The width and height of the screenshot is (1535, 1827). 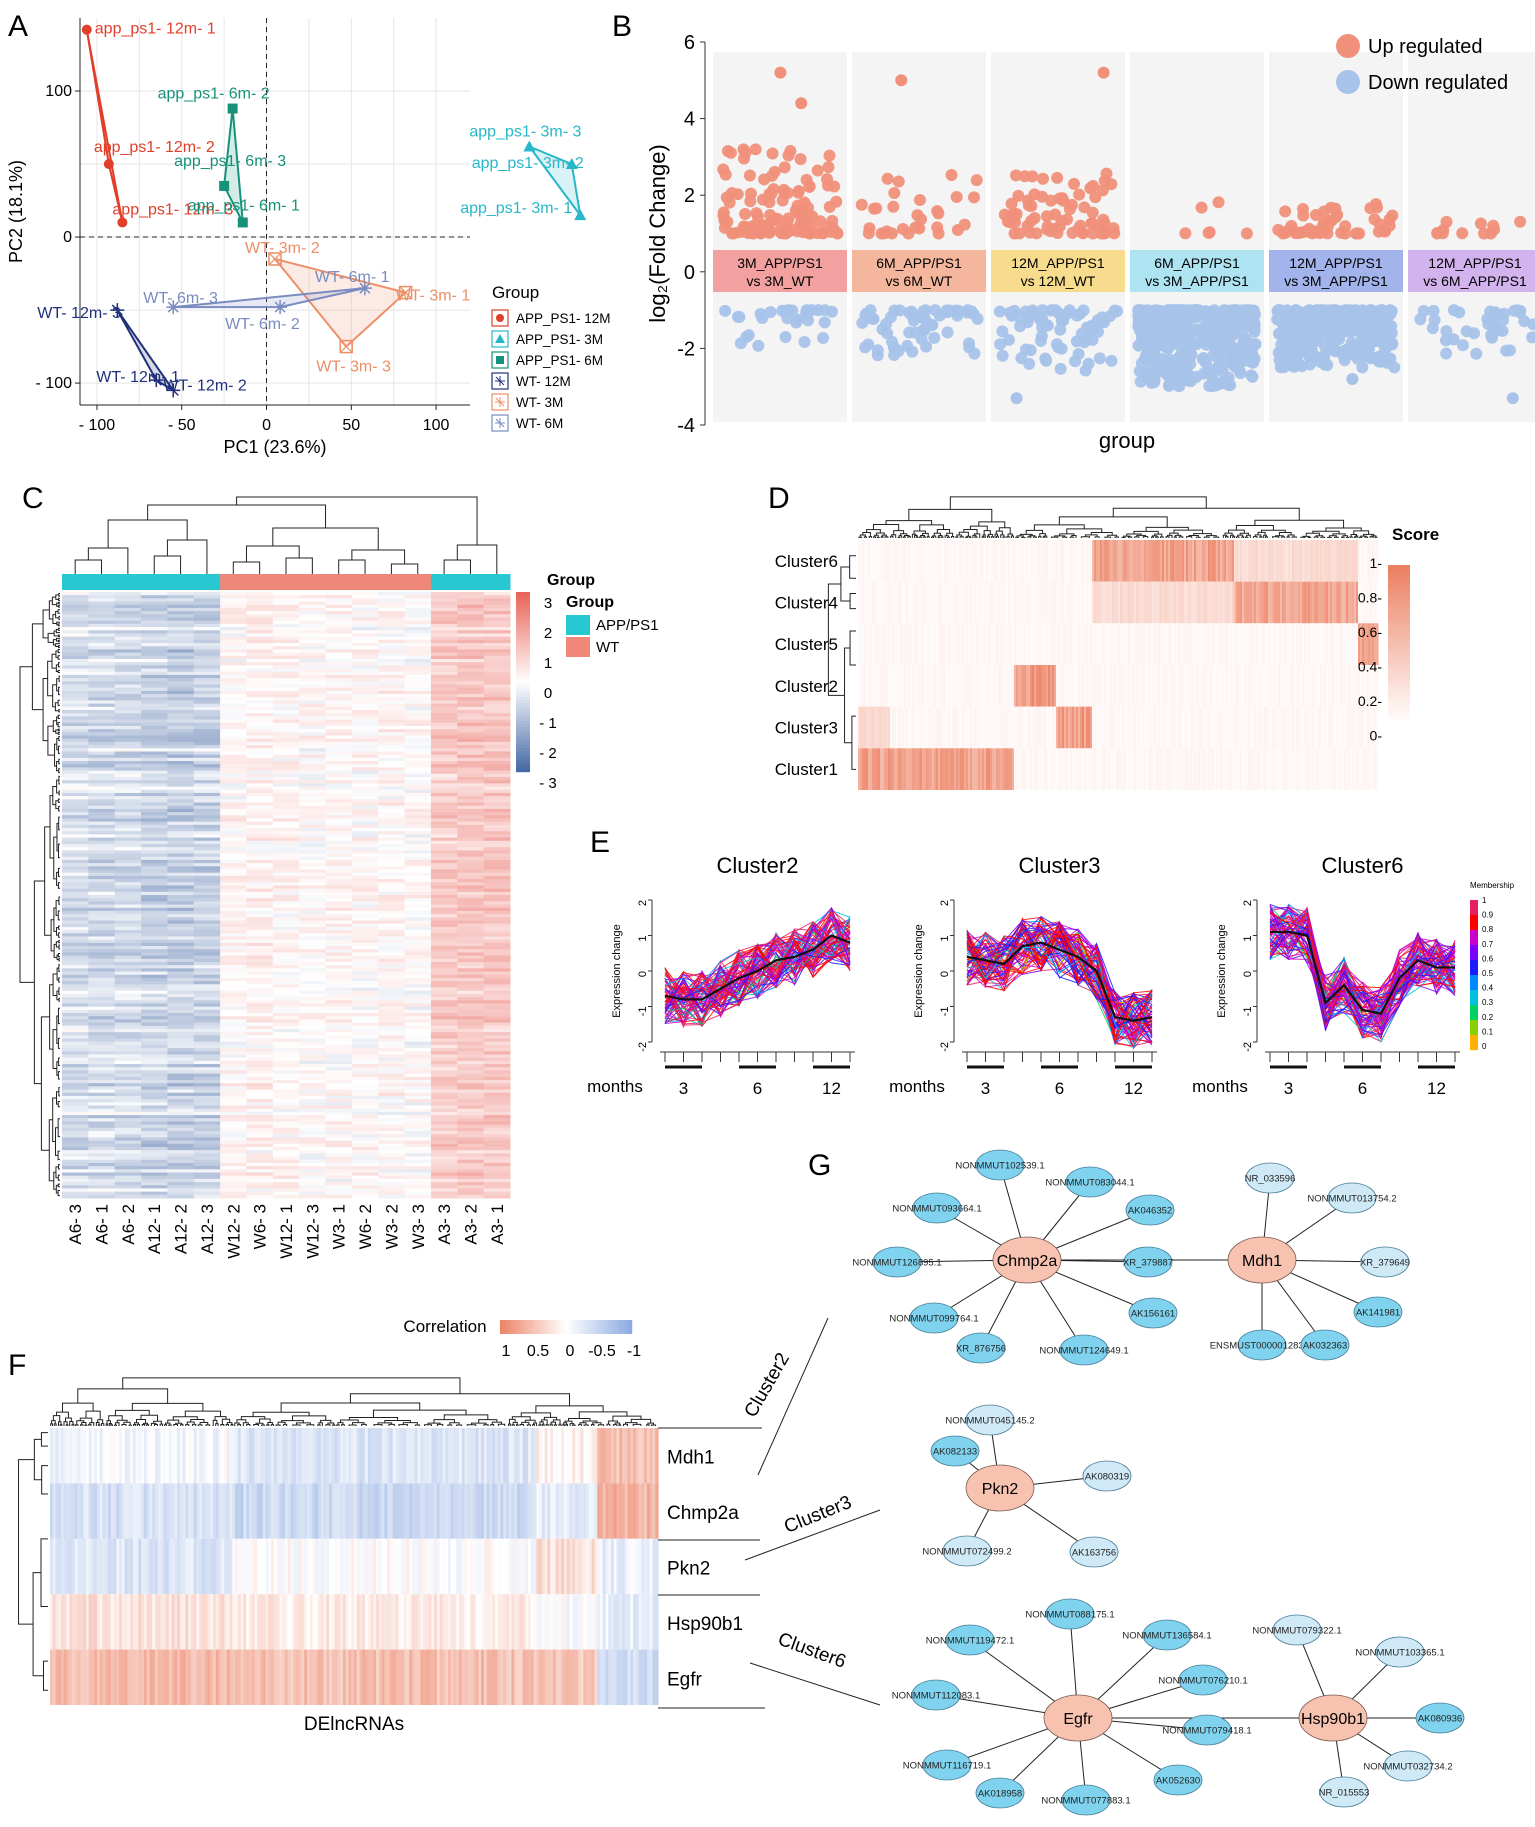 What do you see at coordinates (515, 292) in the screenshot?
I see `legend-title: Group` at bounding box center [515, 292].